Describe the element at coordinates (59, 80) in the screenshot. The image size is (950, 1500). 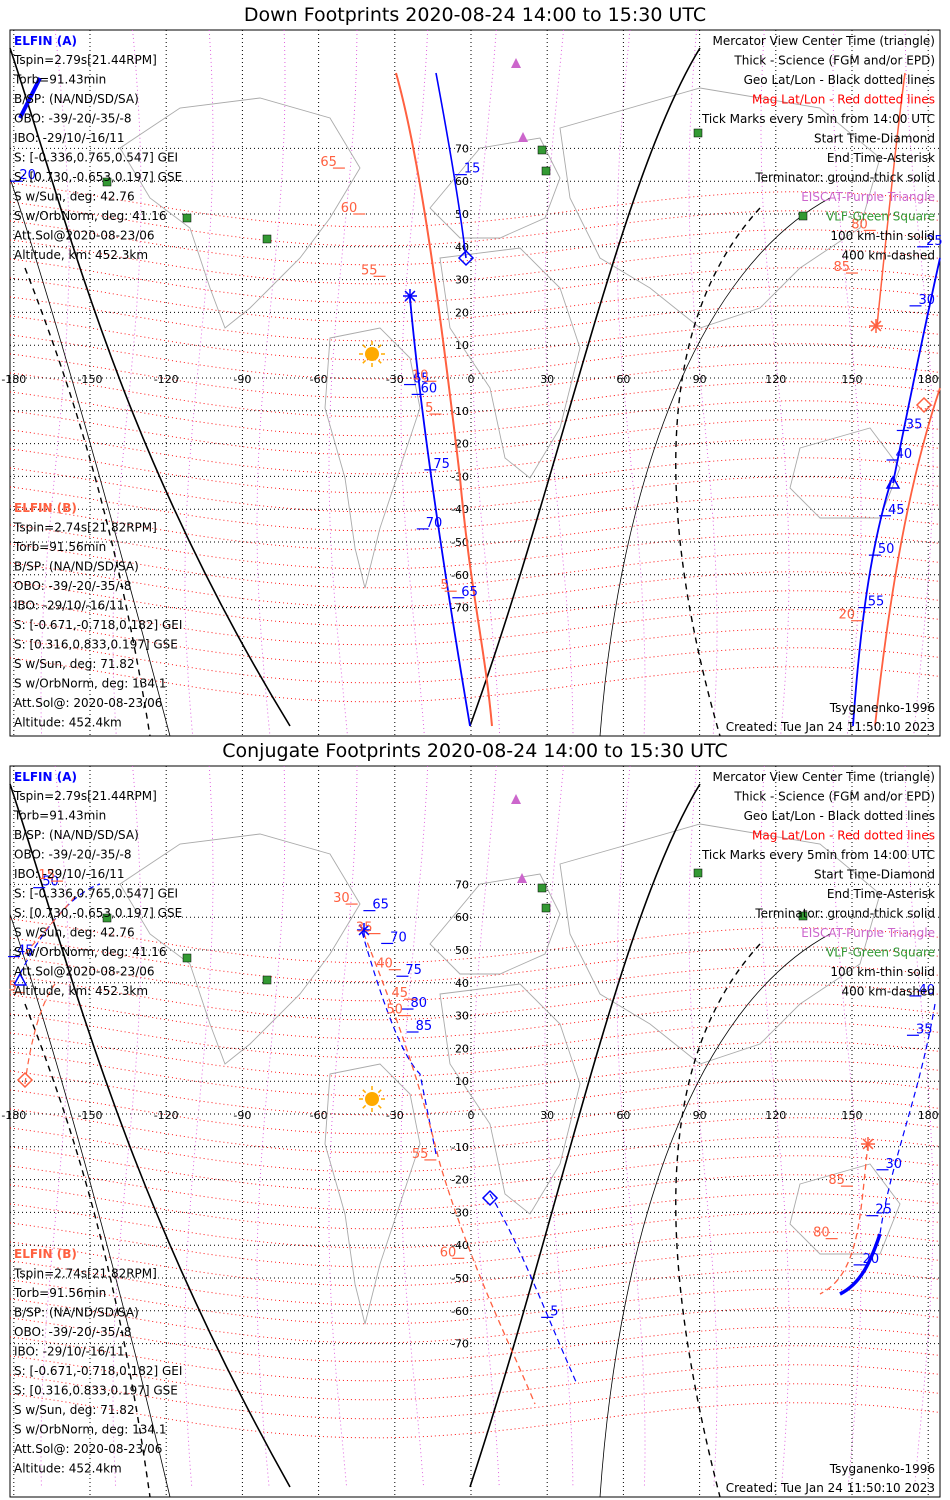
I see `elfin-a-info-line: Torb=91.43min` at that location.